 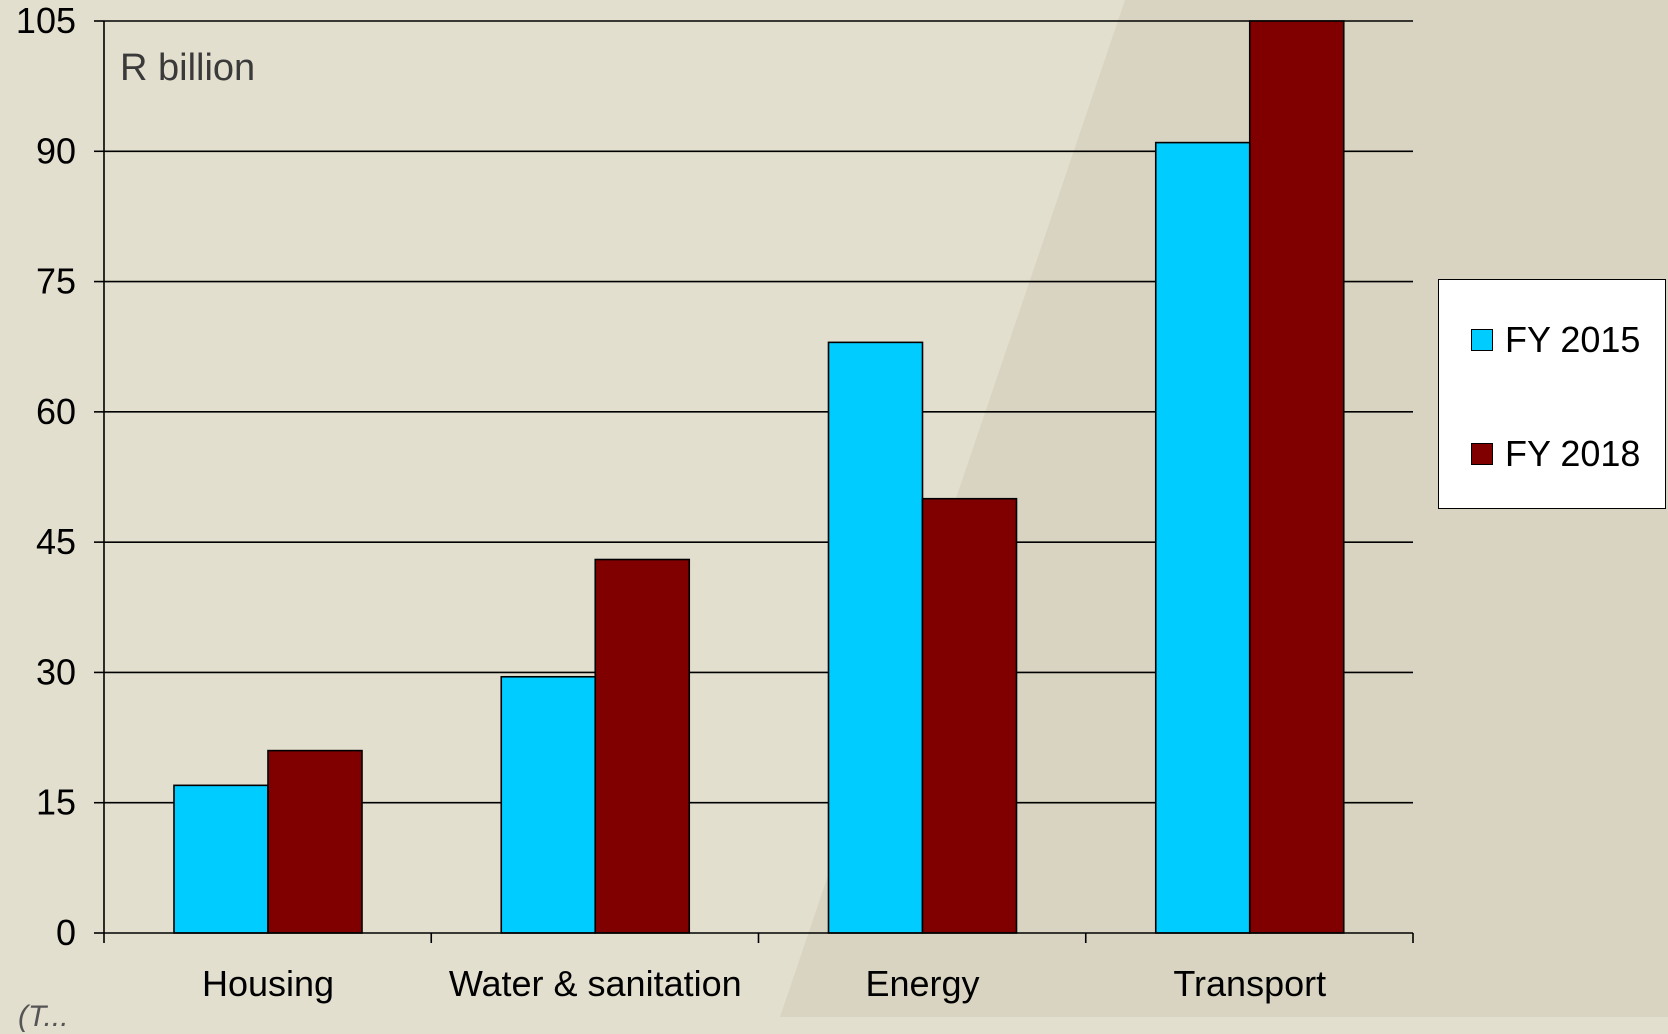 What do you see at coordinates (56, 671) in the screenshot?
I see `y-tick-label-30: 30` at bounding box center [56, 671].